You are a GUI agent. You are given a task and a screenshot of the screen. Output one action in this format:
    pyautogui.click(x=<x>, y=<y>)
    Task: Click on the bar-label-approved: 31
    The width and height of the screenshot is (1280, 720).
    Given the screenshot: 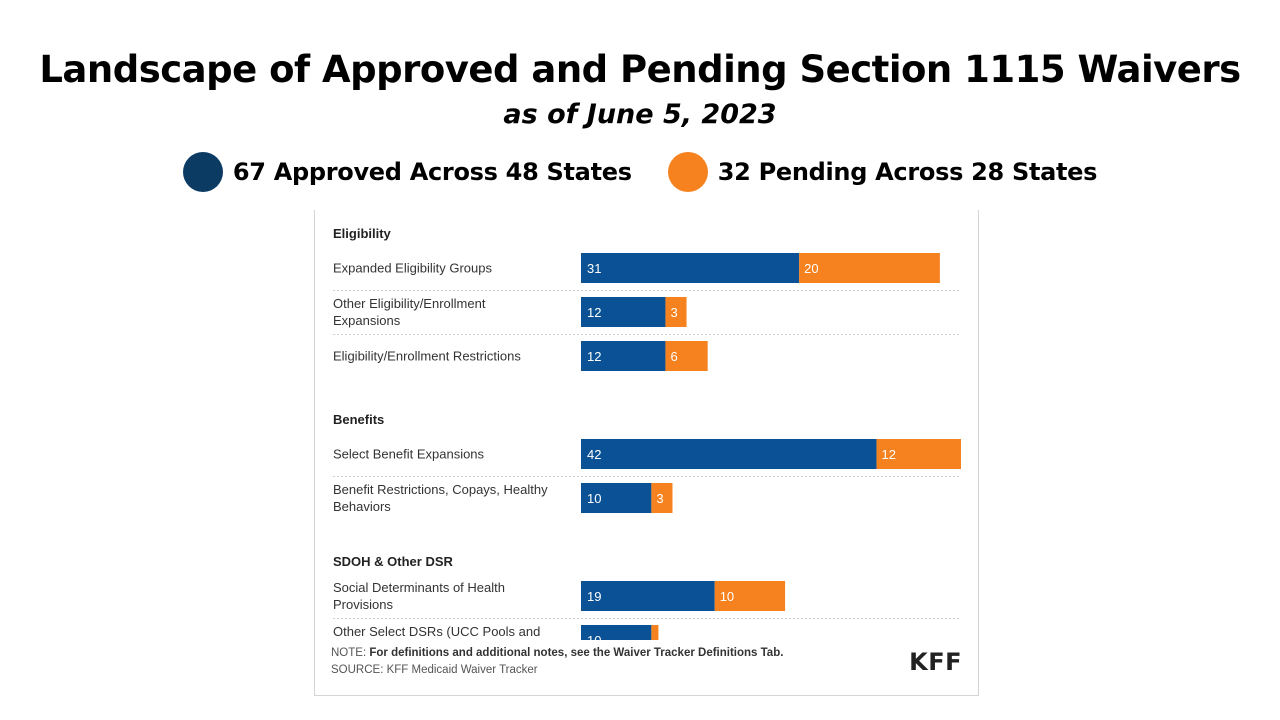 What is the action you would take?
    pyautogui.click(x=594, y=268)
    